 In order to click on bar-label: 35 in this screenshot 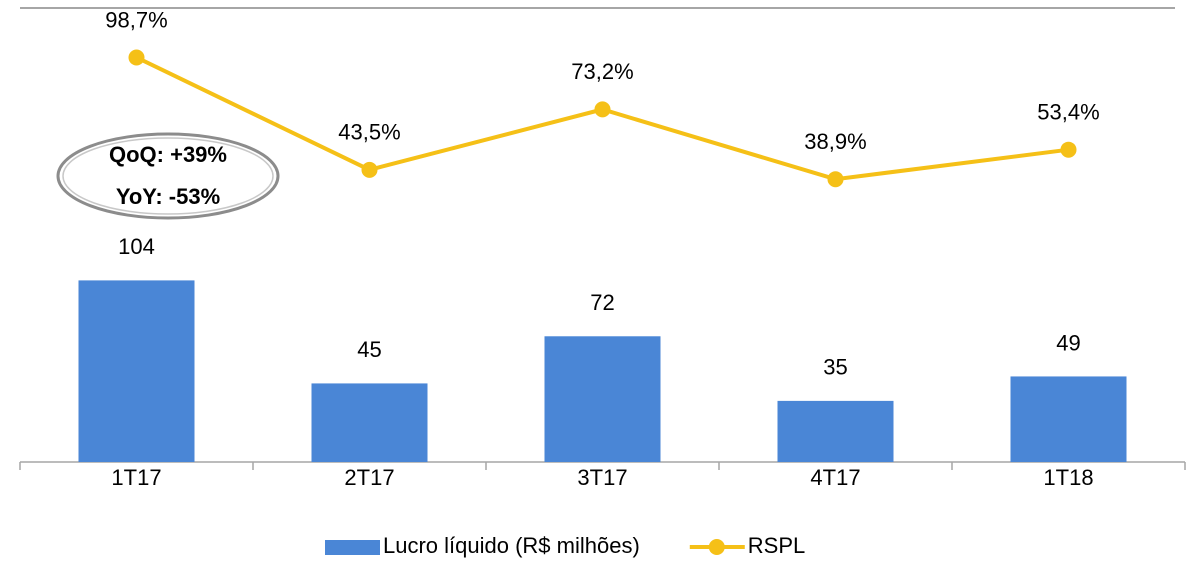, I will do `click(835, 367)`.